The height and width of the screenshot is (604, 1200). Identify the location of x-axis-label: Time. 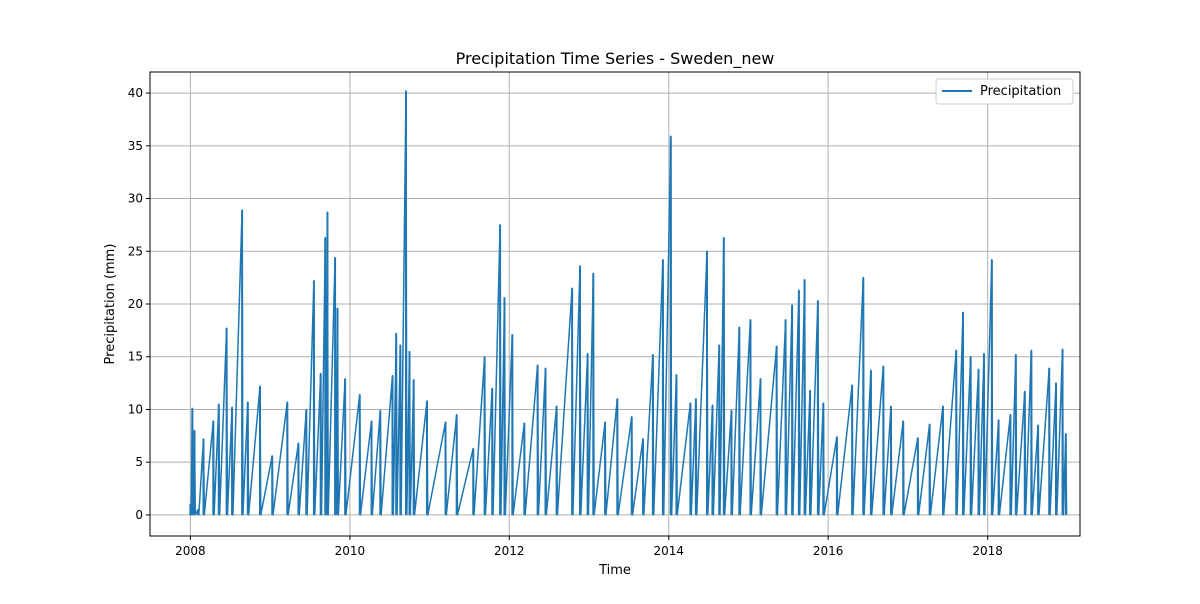
(614, 570).